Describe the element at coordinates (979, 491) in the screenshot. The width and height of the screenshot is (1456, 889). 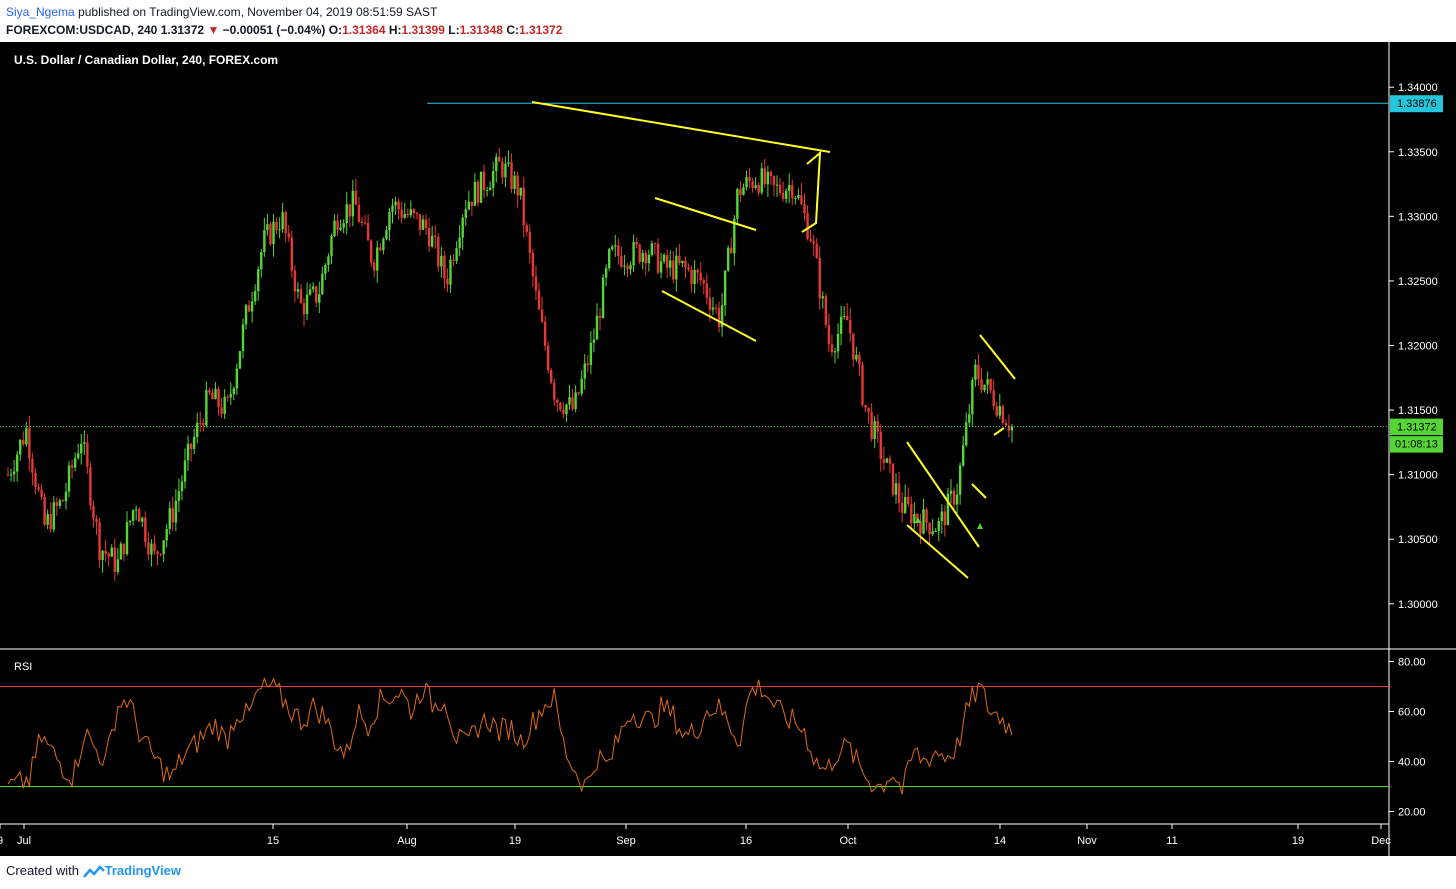
I see `breakout-mark` at that location.